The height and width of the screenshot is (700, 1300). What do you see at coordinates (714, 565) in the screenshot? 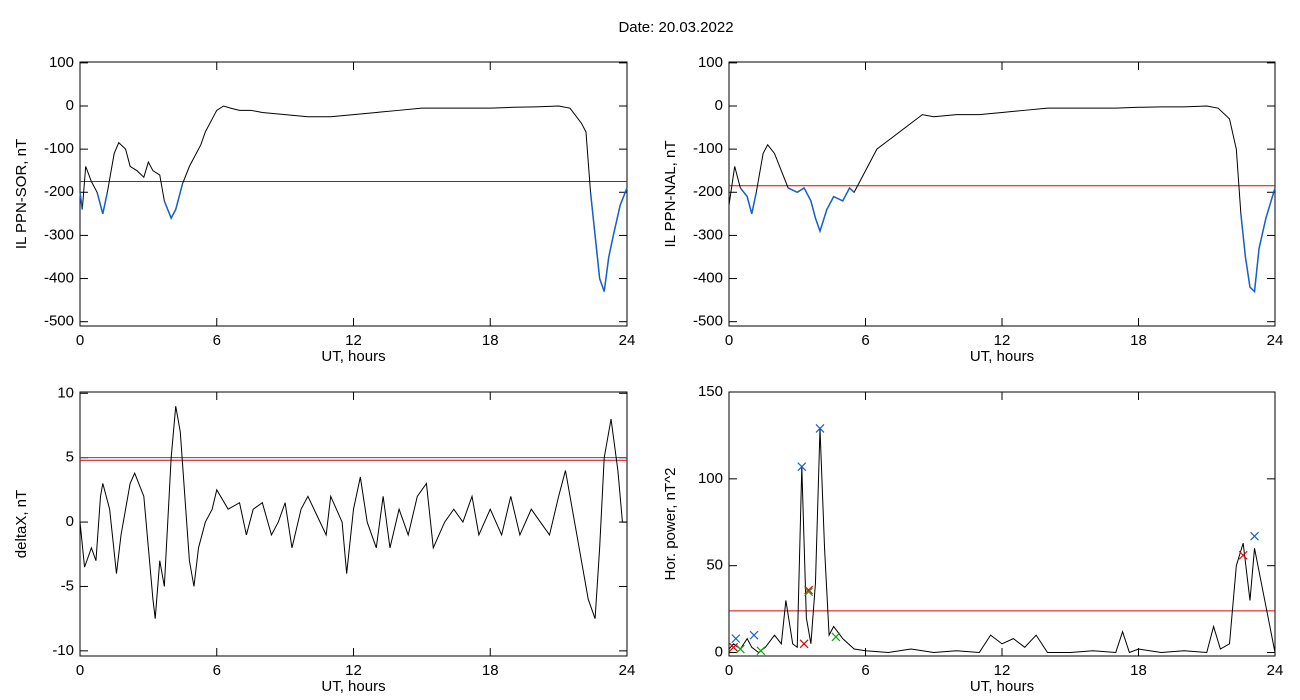
I see `y-tick-label: 50` at bounding box center [714, 565].